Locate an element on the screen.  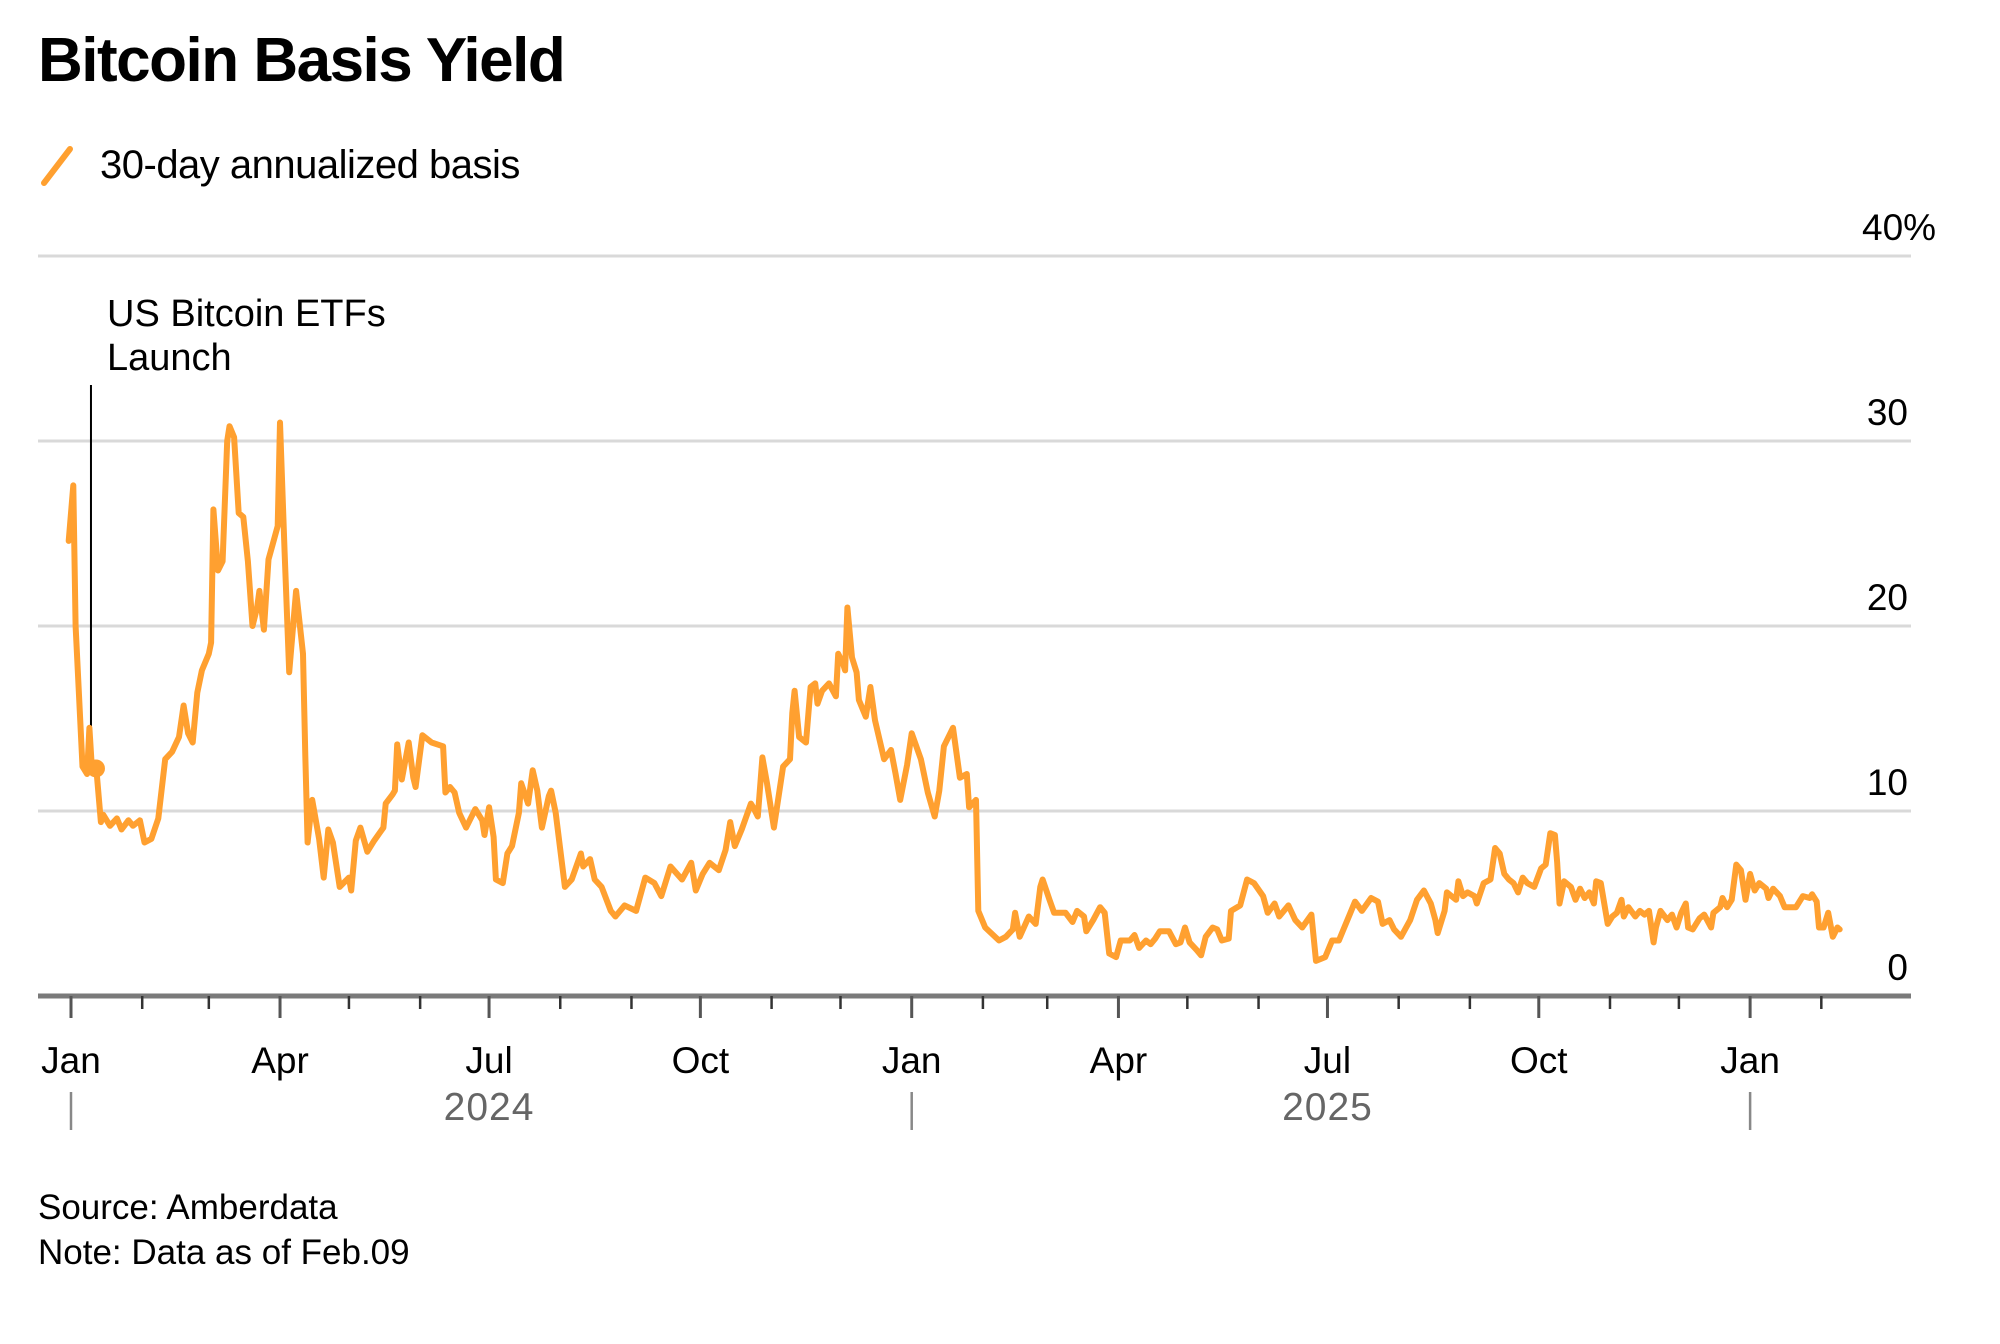
legend: 30-day annualized basis is located at coordinates (280, 165).